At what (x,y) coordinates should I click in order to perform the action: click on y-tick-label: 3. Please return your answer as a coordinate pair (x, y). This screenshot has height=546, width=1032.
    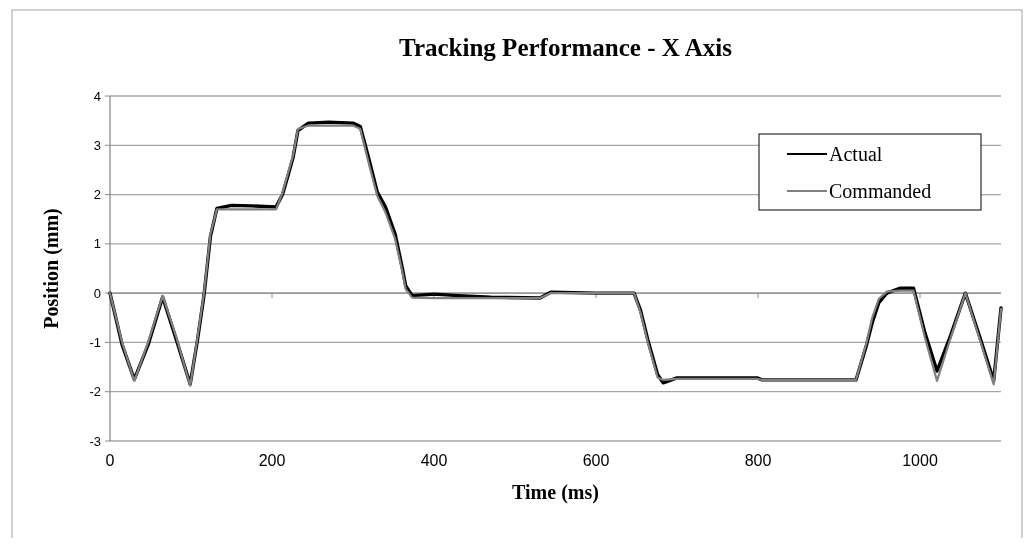
    Looking at the image, I should click on (97, 145).